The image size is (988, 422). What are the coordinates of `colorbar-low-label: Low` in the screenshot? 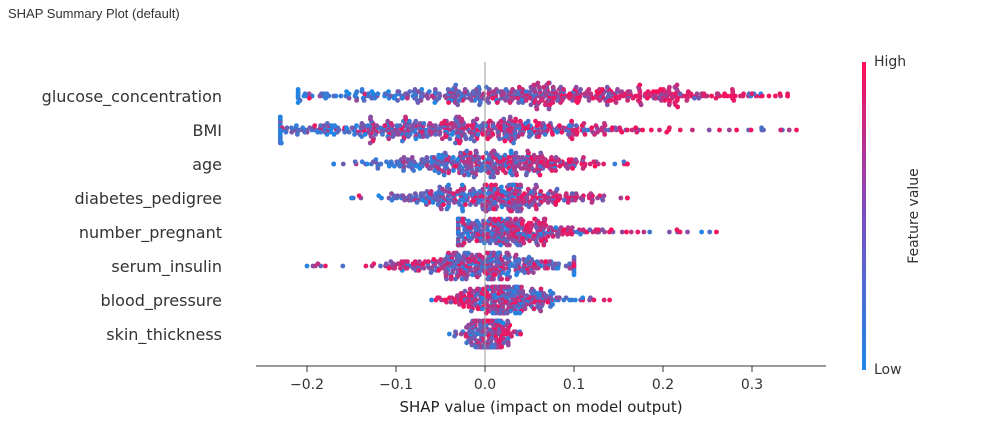 It's located at (888, 370).